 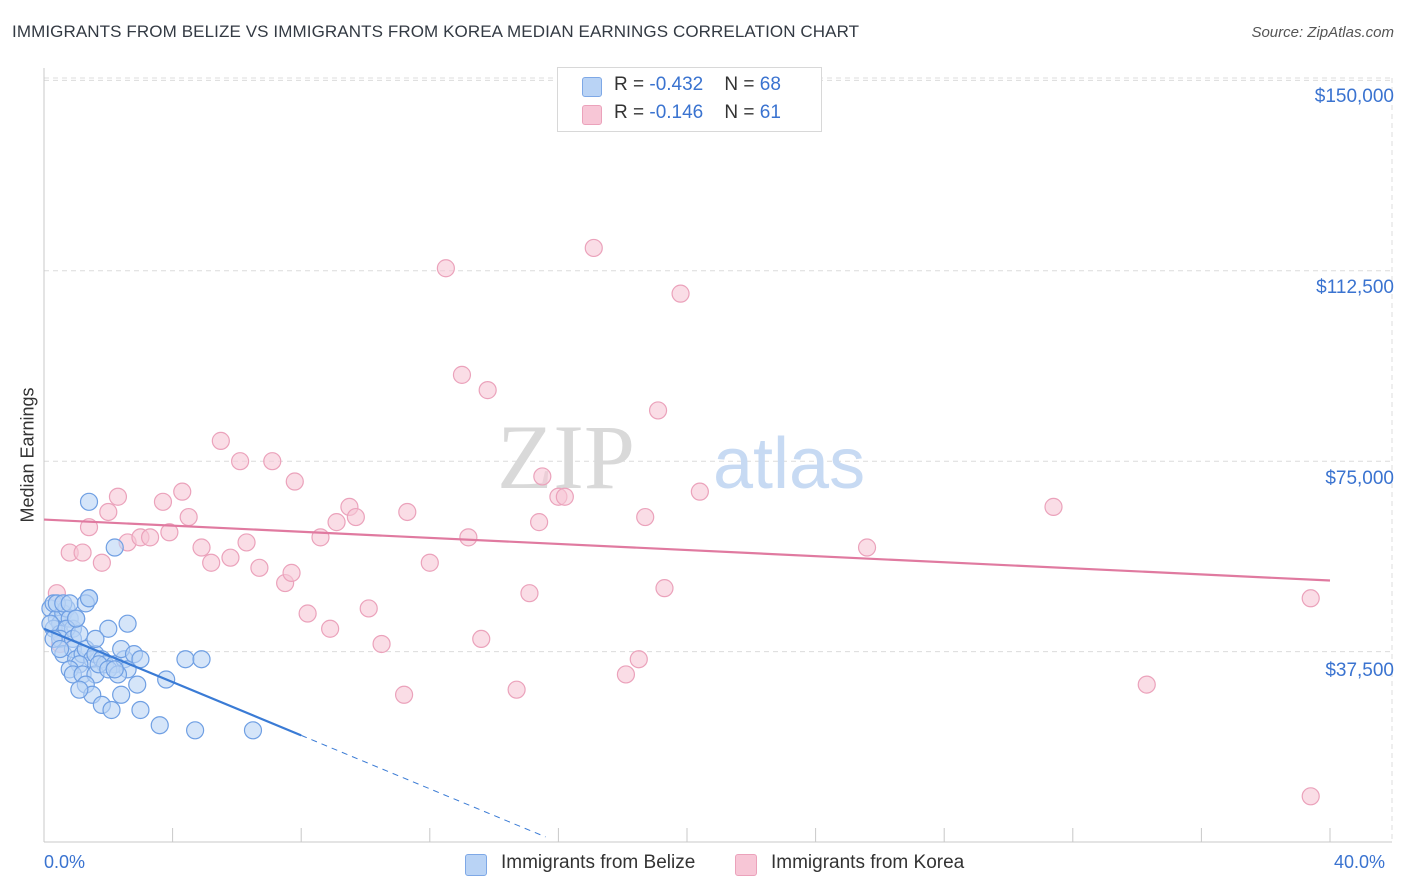 I want to click on x-max-label: 40.0%, so click(x=1360, y=862).